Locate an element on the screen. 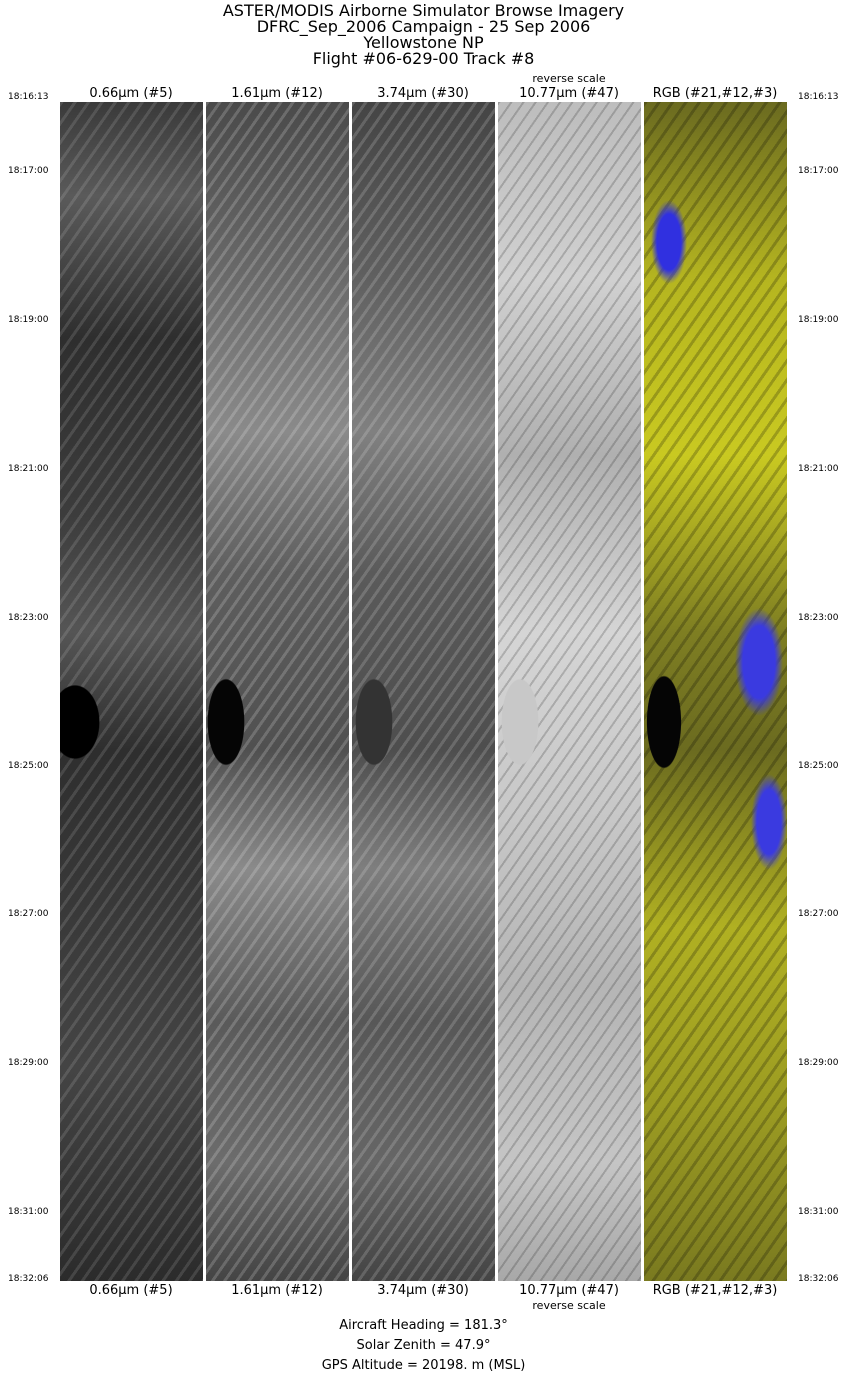 The image size is (847, 1382). band-label-bottom-1: 0.66µm (#5) is located at coordinates (131, 1290).